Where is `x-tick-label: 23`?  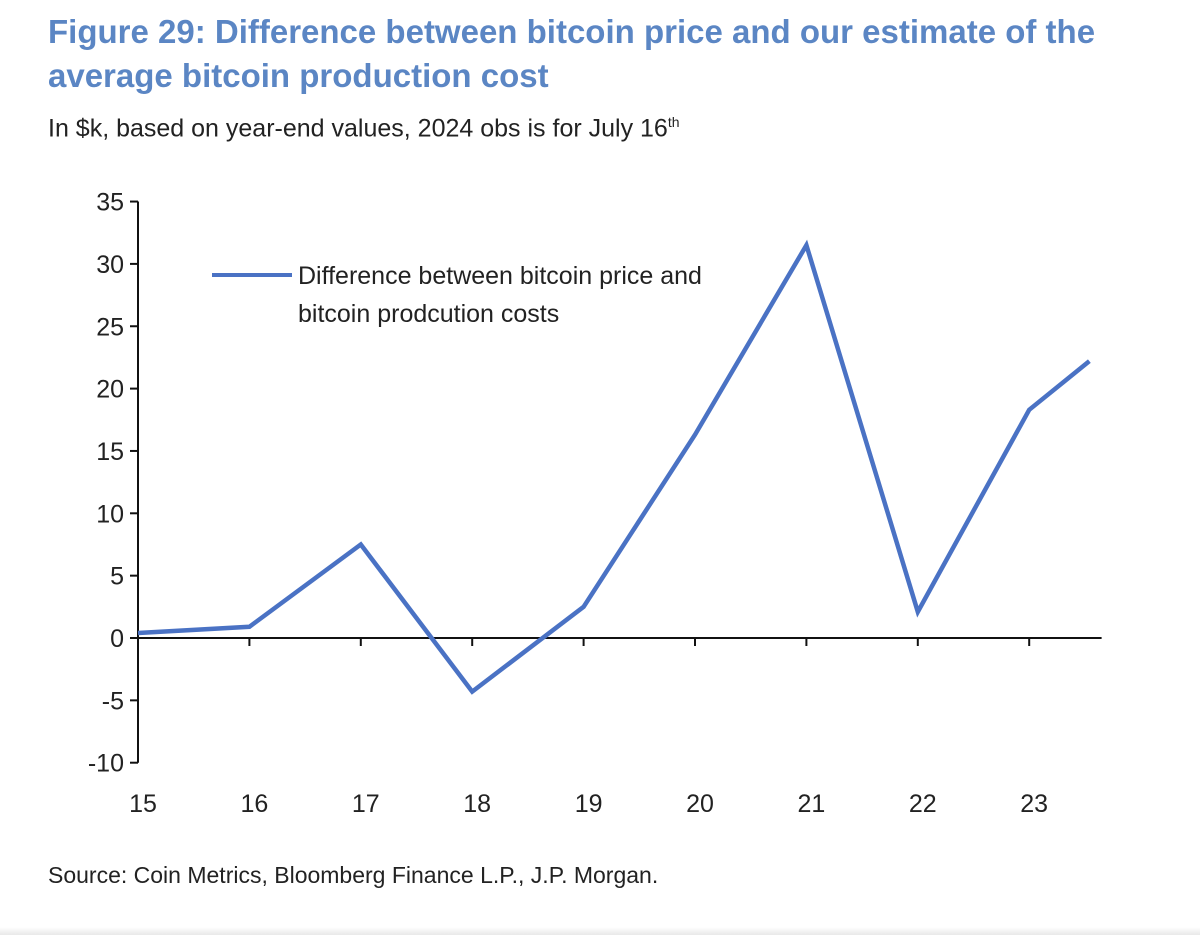 x-tick-label: 23 is located at coordinates (1034, 804).